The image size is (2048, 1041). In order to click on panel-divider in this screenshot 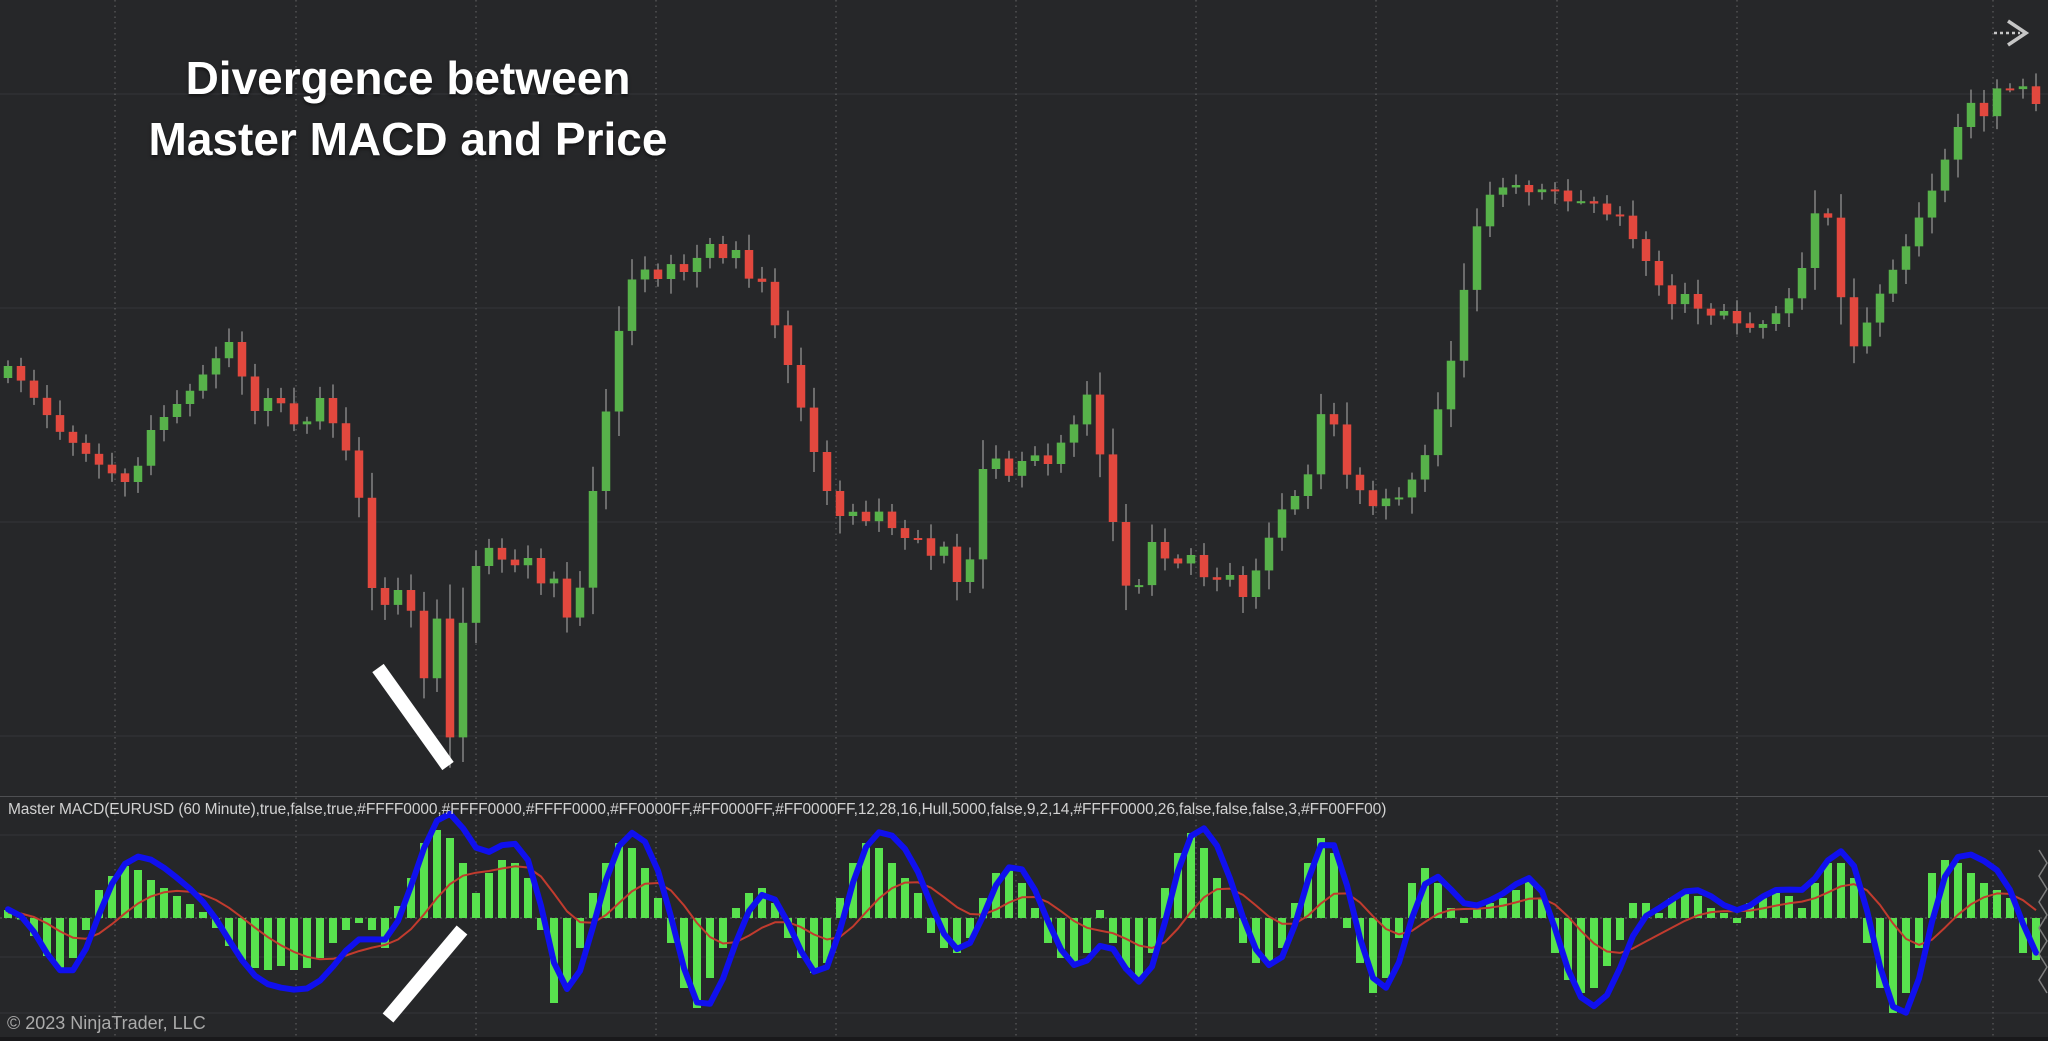, I will do `click(1024, 796)`.